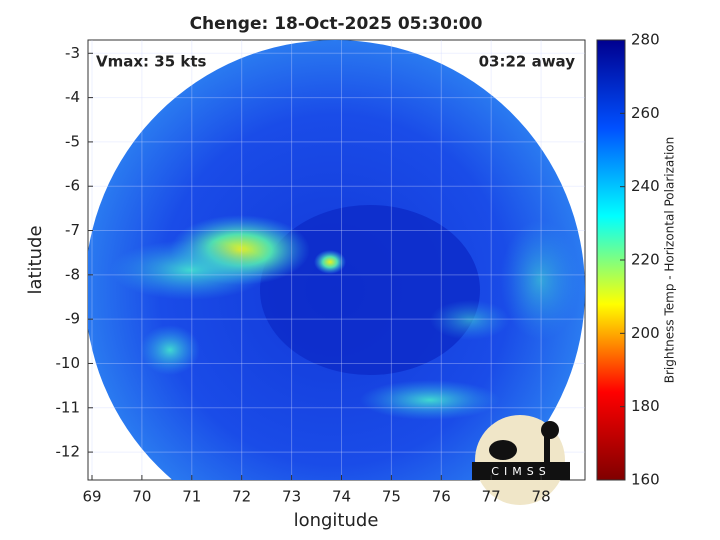  Describe the element at coordinates (336, 520) in the screenshot. I see `x-axis-label: longitude` at that location.